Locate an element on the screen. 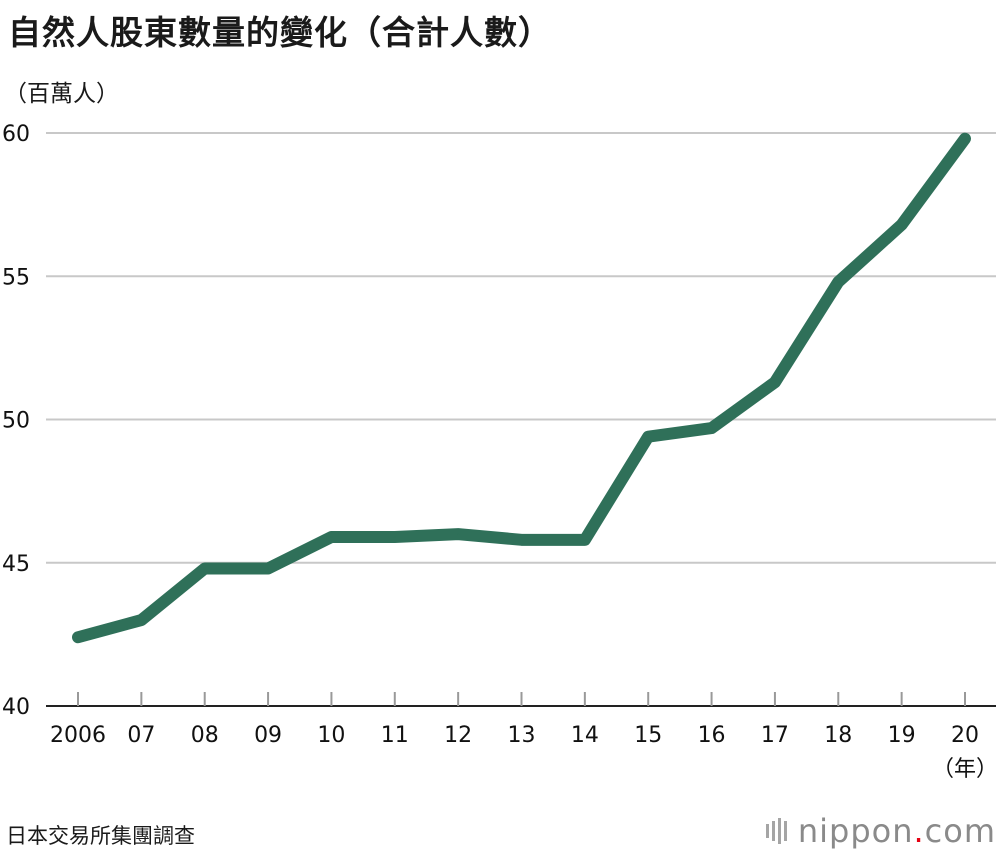  x-tick-label-11: 11 is located at coordinates (395, 735).